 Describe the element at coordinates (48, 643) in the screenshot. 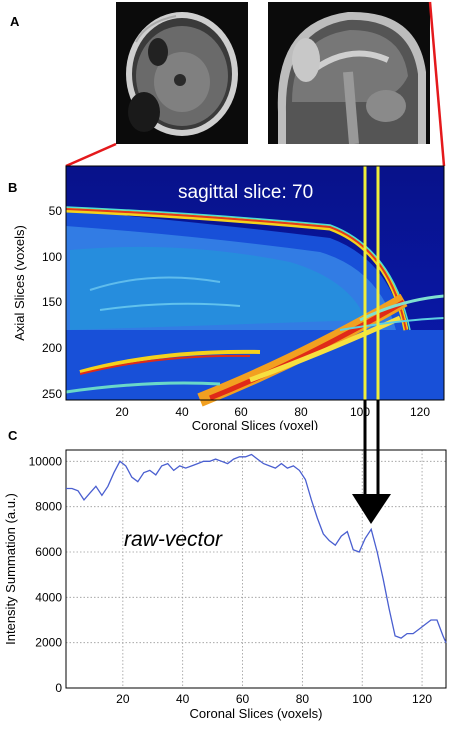

I see `chart-ytick: 2000` at that location.